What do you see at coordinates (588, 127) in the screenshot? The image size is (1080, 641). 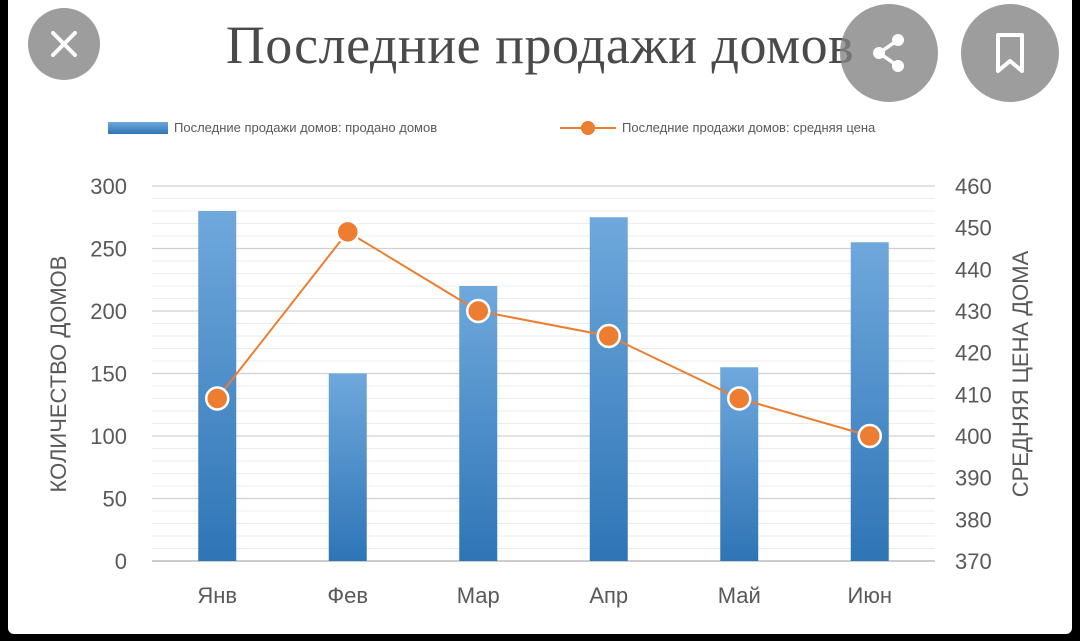 I see `legend-line-swatch` at bounding box center [588, 127].